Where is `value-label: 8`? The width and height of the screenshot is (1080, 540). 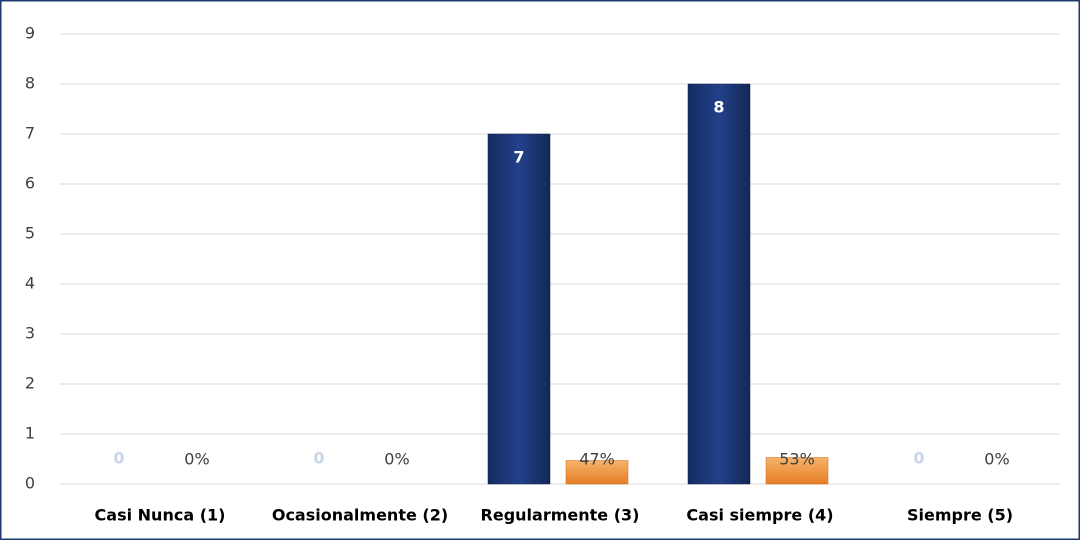
value-label: 8 is located at coordinates (718, 107).